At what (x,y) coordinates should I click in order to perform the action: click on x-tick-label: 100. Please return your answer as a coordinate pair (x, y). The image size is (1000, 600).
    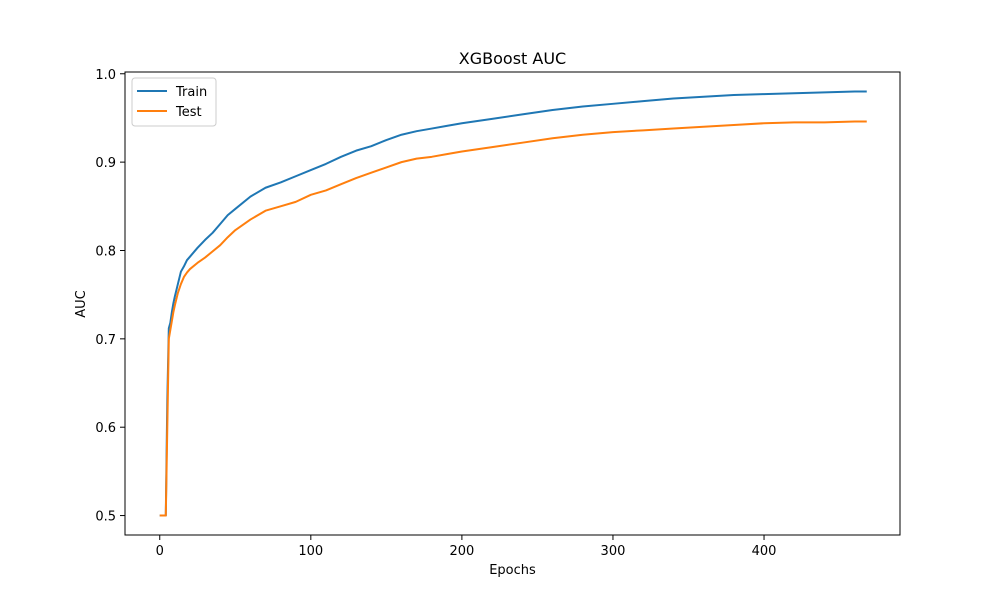
    Looking at the image, I should click on (310, 551).